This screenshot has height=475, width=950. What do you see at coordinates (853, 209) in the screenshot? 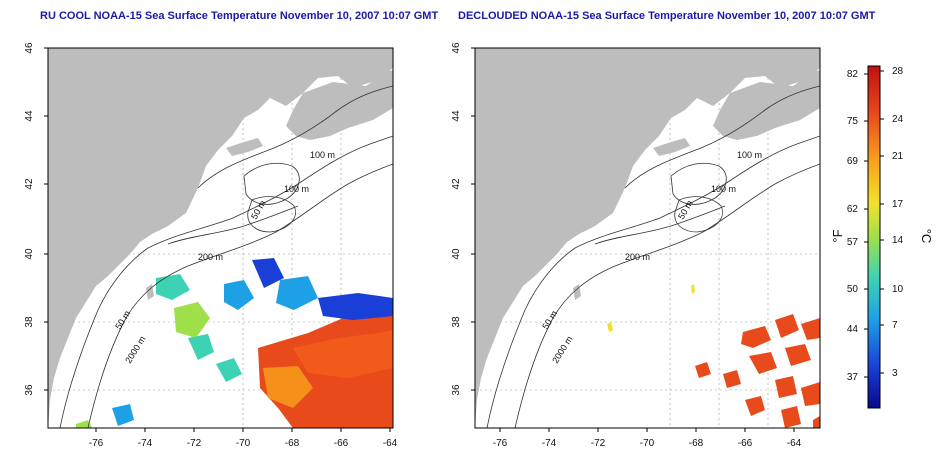
I see `fahrenheit-tick: 62` at bounding box center [853, 209].